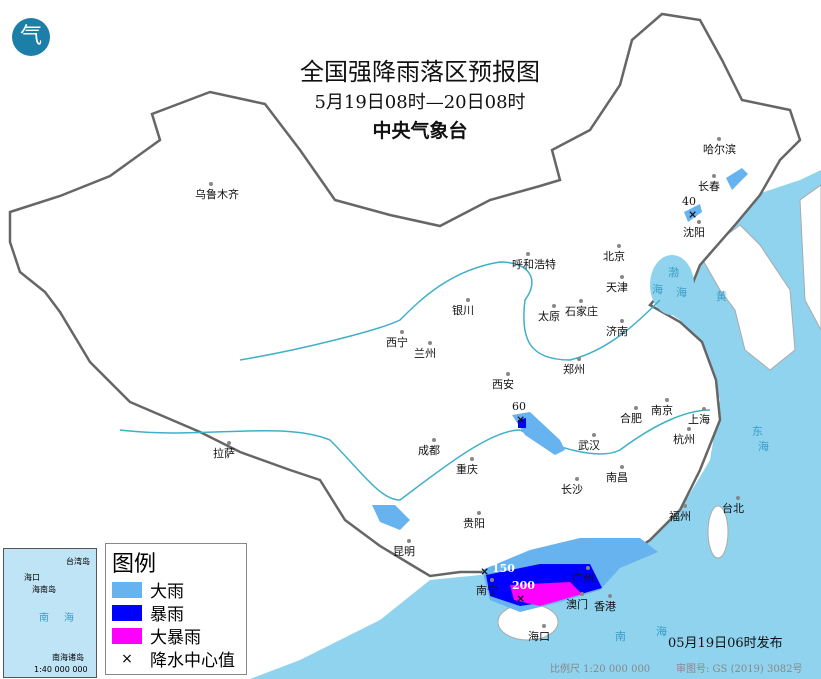 The width and height of the screenshot is (821, 679). What do you see at coordinates (397, 342) in the screenshot?
I see `city-label: 西宁` at bounding box center [397, 342].